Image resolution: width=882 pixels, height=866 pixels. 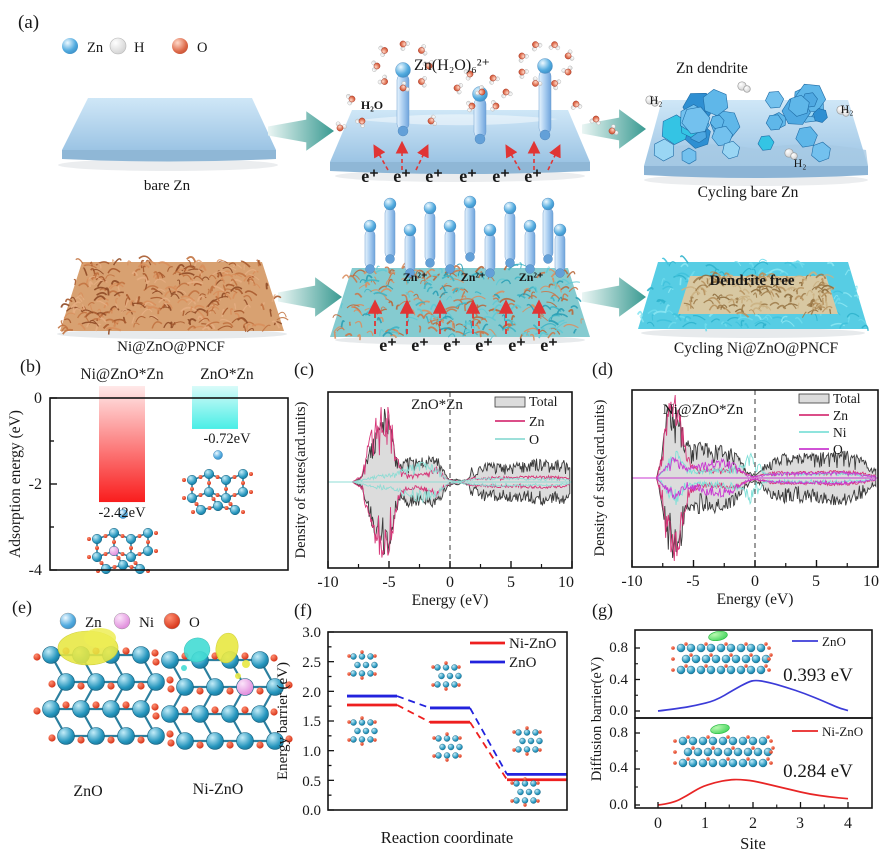 What do you see at coordinates (303, 610) in the screenshot?
I see `panel-f-label: (f)` at bounding box center [303, 610].